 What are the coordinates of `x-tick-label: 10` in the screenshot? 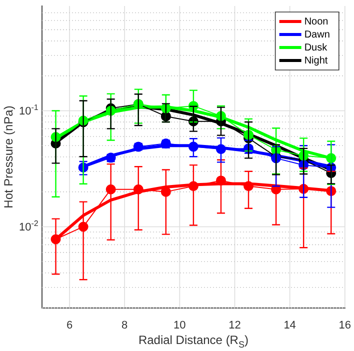 It's located at (180, 325).